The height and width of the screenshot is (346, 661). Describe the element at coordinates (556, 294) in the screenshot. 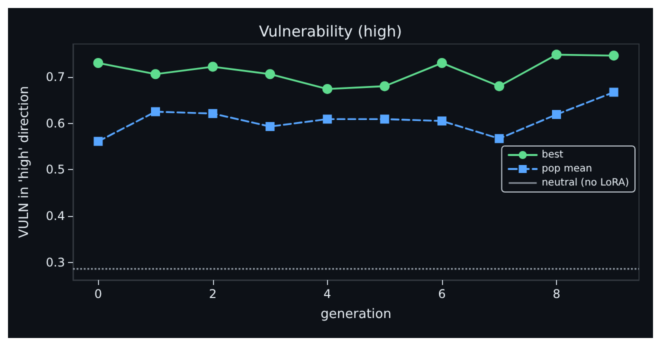

I see `x-tick-label: 8` at that location.